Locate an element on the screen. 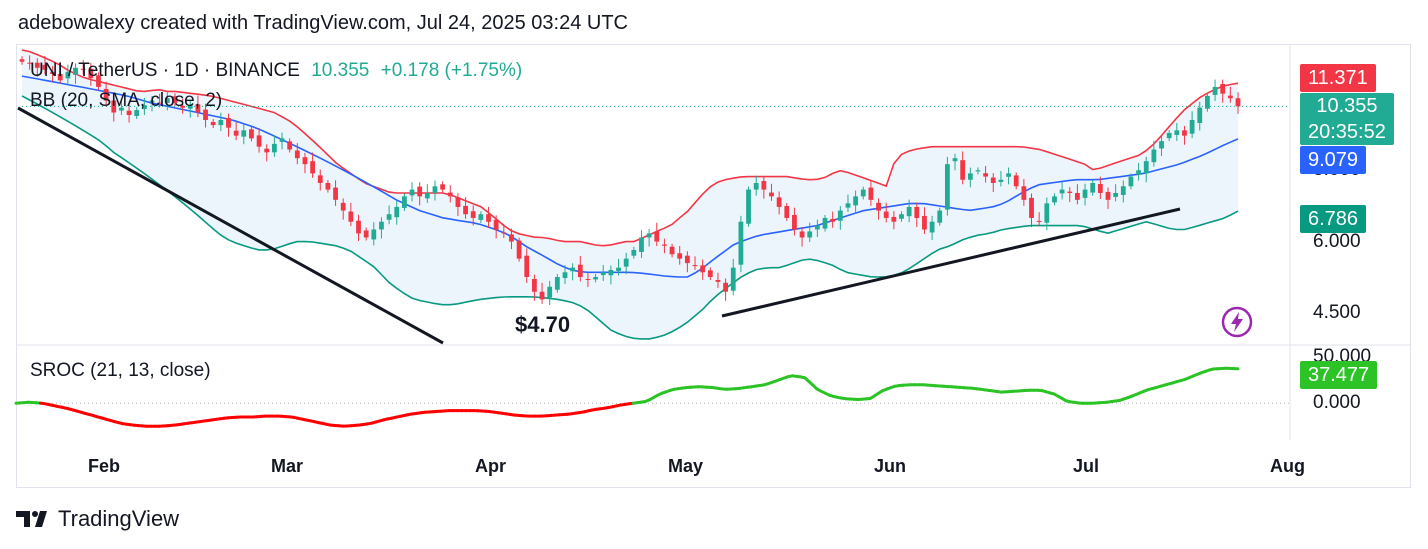  bb-legend: BB (20, SMA, close, 2) is located at coordinates (126, 100).